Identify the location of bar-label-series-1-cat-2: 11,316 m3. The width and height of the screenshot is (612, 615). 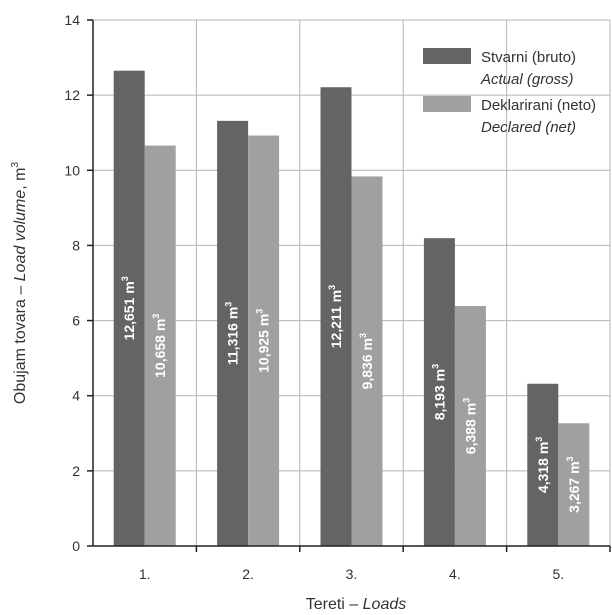
(232, 333).